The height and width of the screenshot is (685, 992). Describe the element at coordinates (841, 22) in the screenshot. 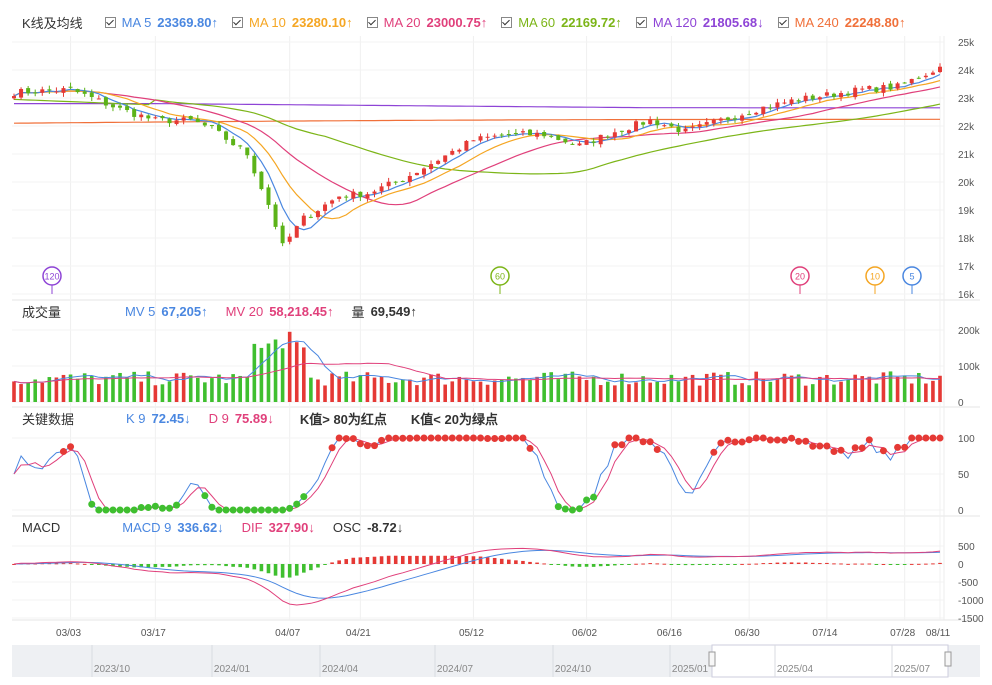

I see `ma-legend-item: MA 240 22248.80↑` at that location.